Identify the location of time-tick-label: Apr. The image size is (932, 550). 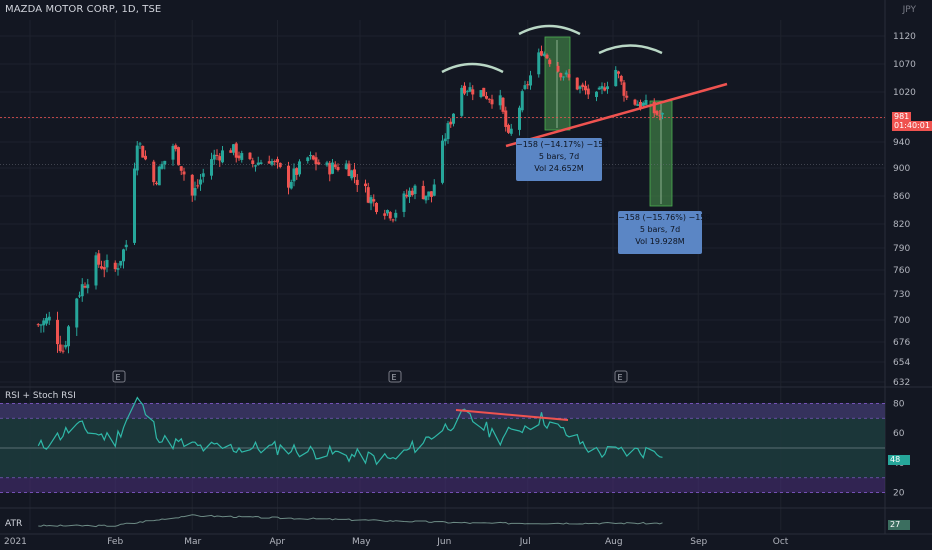
(278, 542).